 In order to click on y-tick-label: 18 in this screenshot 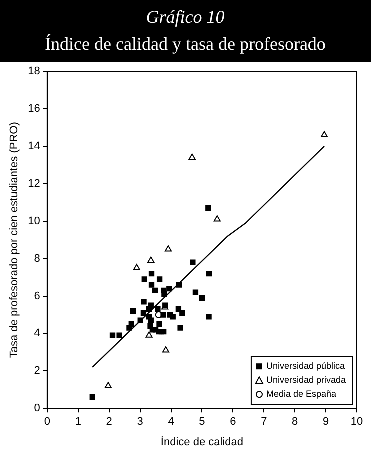, I will do `click(34, 72)`.